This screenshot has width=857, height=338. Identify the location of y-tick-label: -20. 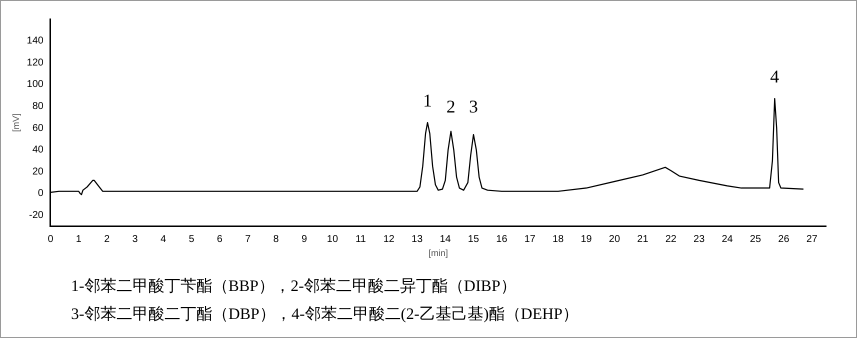
(36, 216).